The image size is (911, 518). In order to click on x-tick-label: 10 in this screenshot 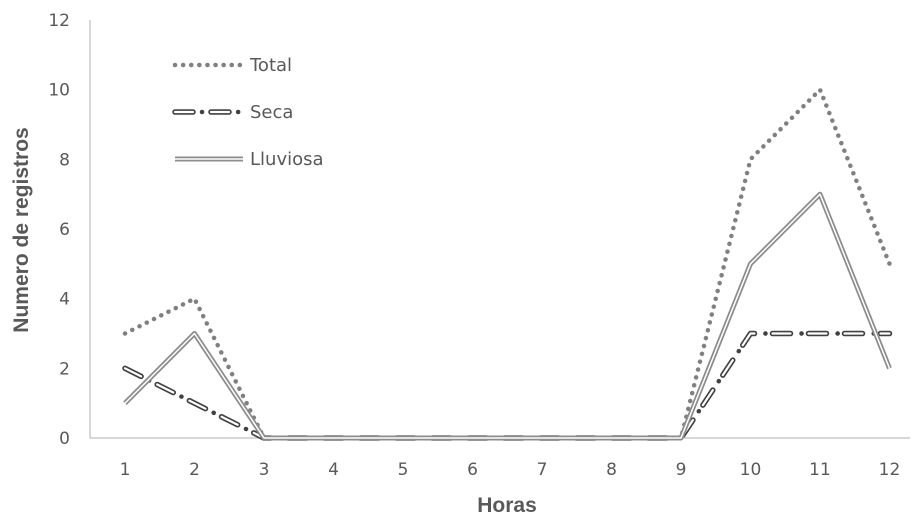, I will do `click(751, 470)`.